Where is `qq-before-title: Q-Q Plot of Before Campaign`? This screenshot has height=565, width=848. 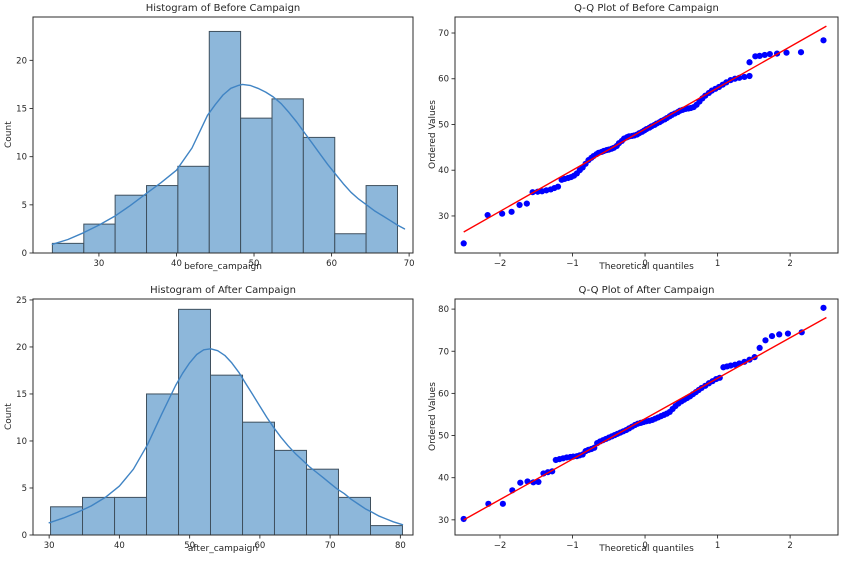
qq-before-title: Q-Q Plot of Before Campaign is located at coordinates (646, 8).